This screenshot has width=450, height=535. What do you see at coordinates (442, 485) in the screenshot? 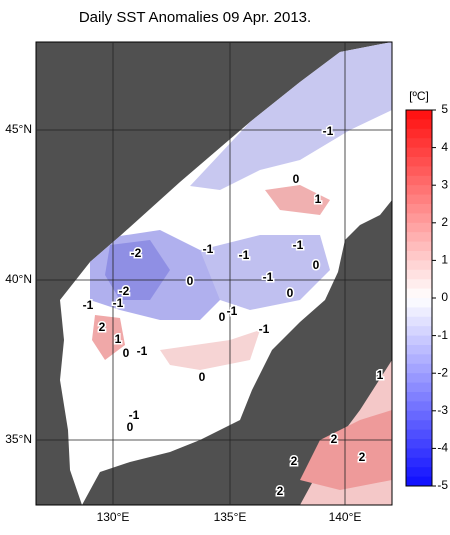
I see `colorbar-tick-label: -5` at bounding box center [442, 485].